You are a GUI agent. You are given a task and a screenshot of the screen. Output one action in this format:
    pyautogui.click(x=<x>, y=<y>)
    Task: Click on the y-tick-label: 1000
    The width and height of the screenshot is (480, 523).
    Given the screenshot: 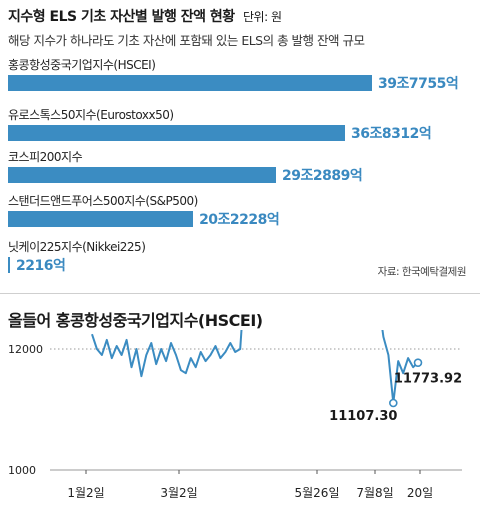 What is the action you would take?
    pyautogui.click(x=22, y=470)
    